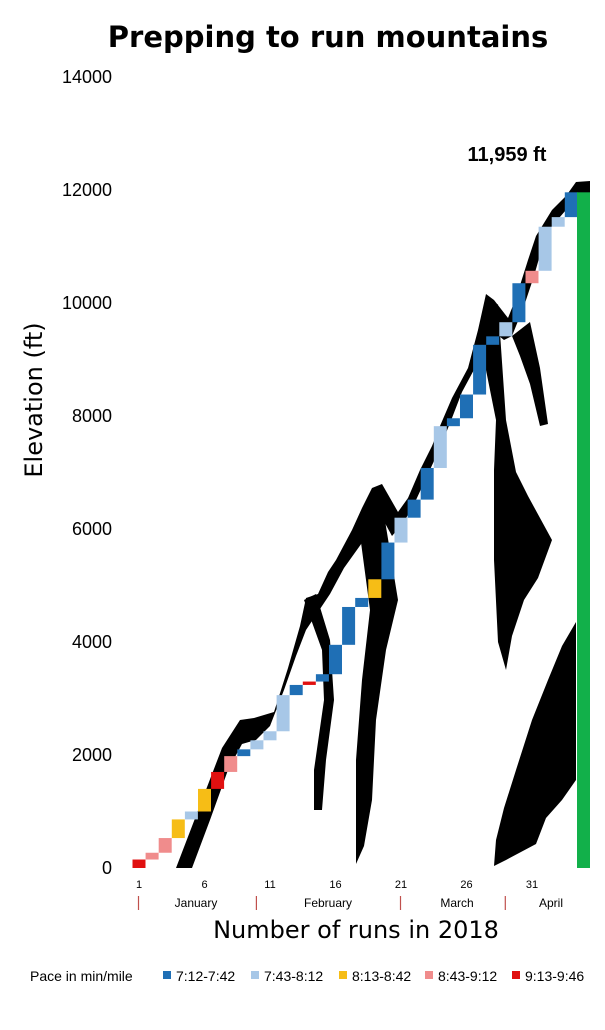 The height and width of the screenshot is (1030, 605). I want to click on legend-label: 8:13-8:42, so click(381, 976).